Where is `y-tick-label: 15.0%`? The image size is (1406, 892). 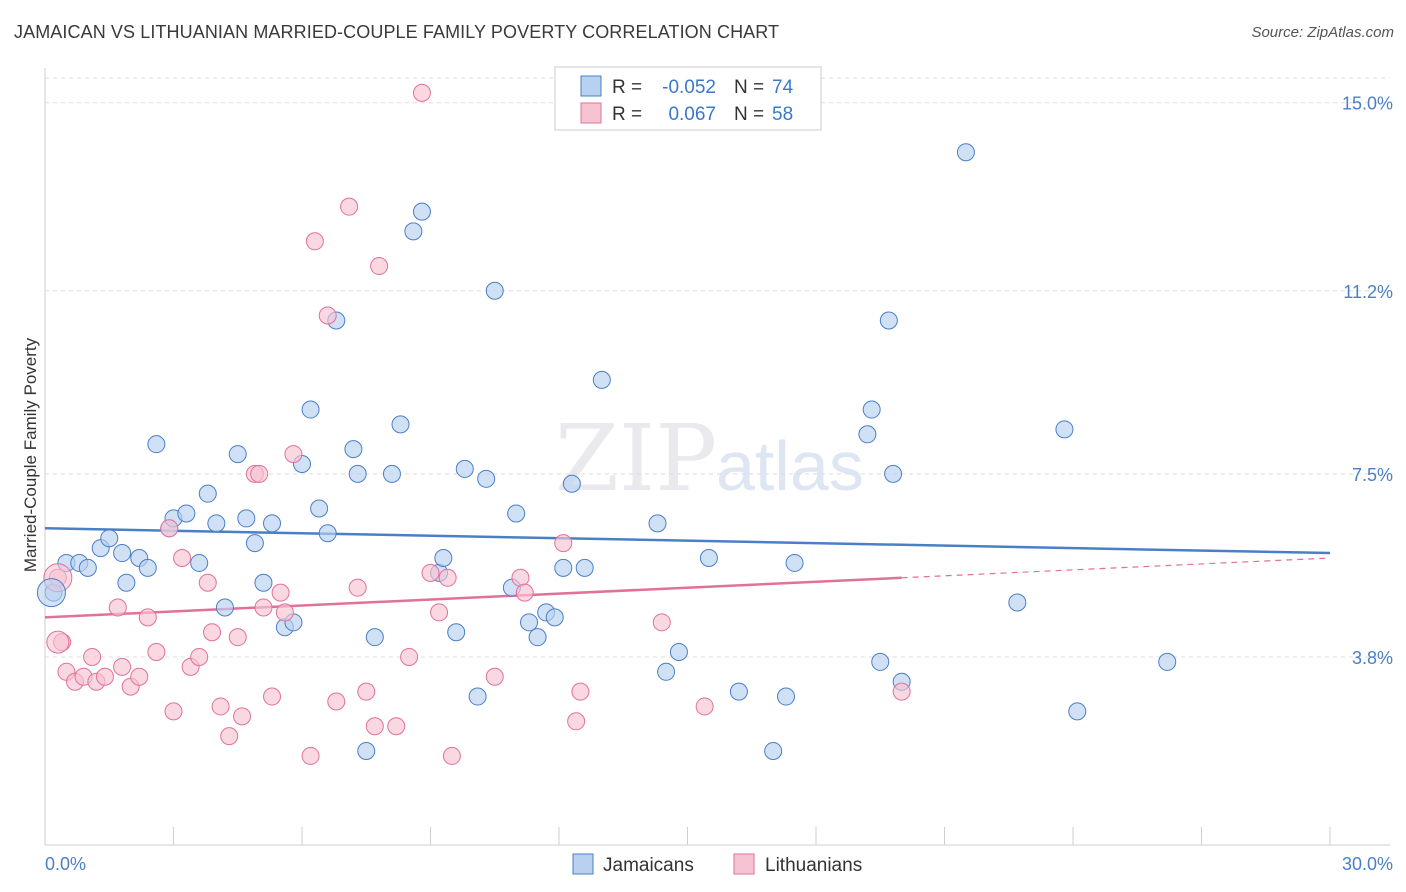
y-tick-label: 15.0% is located at coordinates (1367, 104).